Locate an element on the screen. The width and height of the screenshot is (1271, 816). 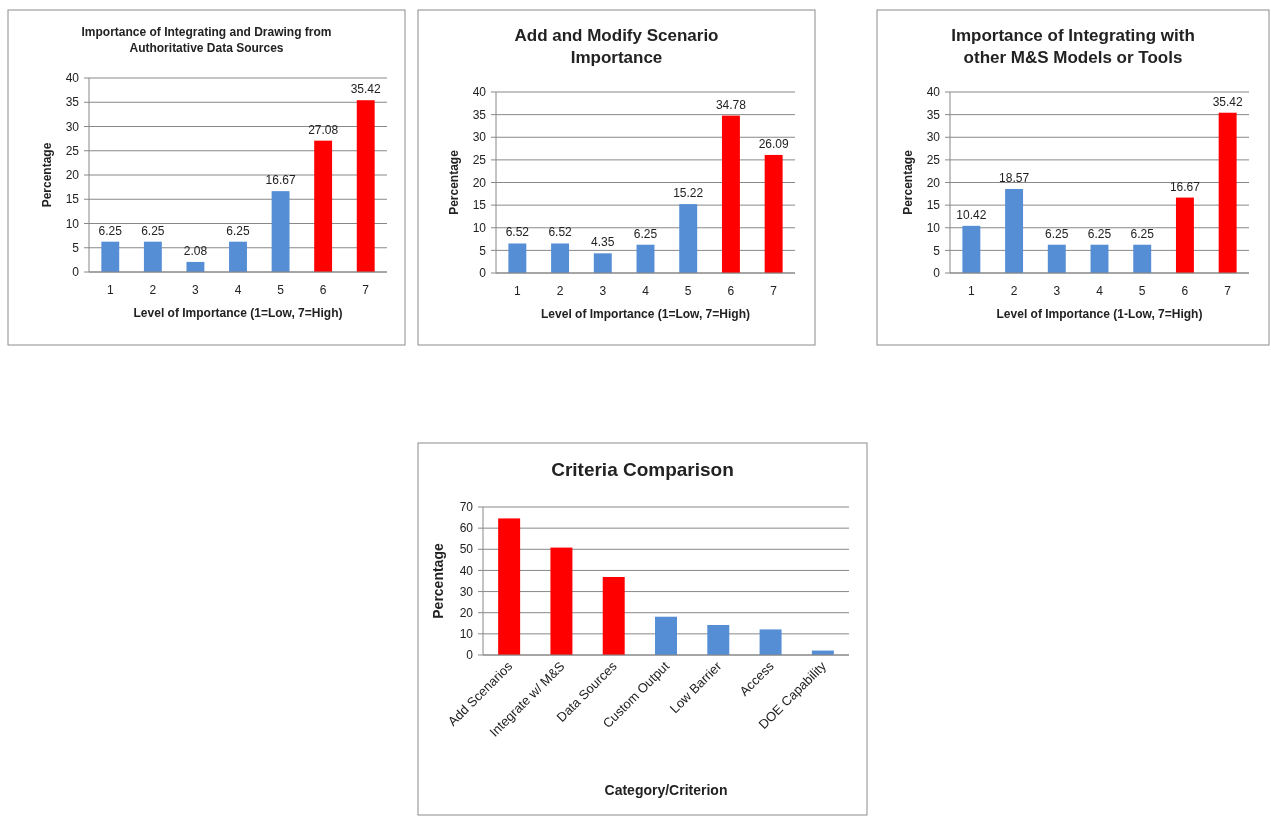
data-label: 2.08 is located at coordinates (195, 250).